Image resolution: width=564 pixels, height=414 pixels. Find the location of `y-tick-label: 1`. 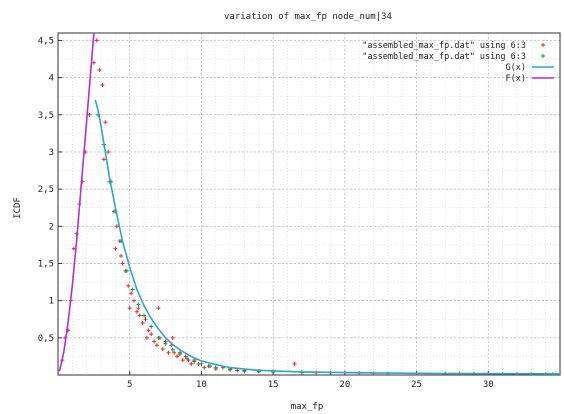

y-tick-label: 1 is located at coordinates (51, 302).